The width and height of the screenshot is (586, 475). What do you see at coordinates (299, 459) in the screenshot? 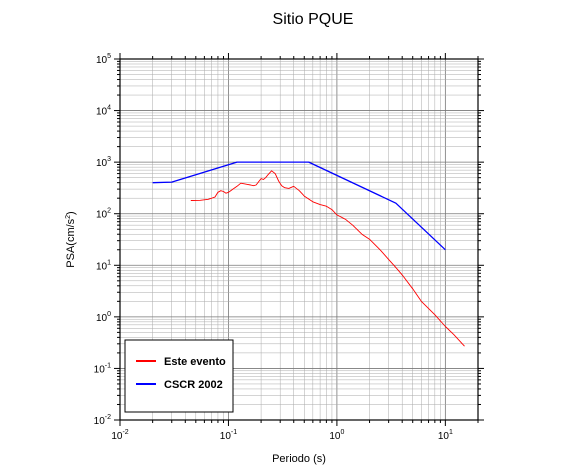
I see `x-axis-label: Periodo (s)` at bounding box center [299, 459].